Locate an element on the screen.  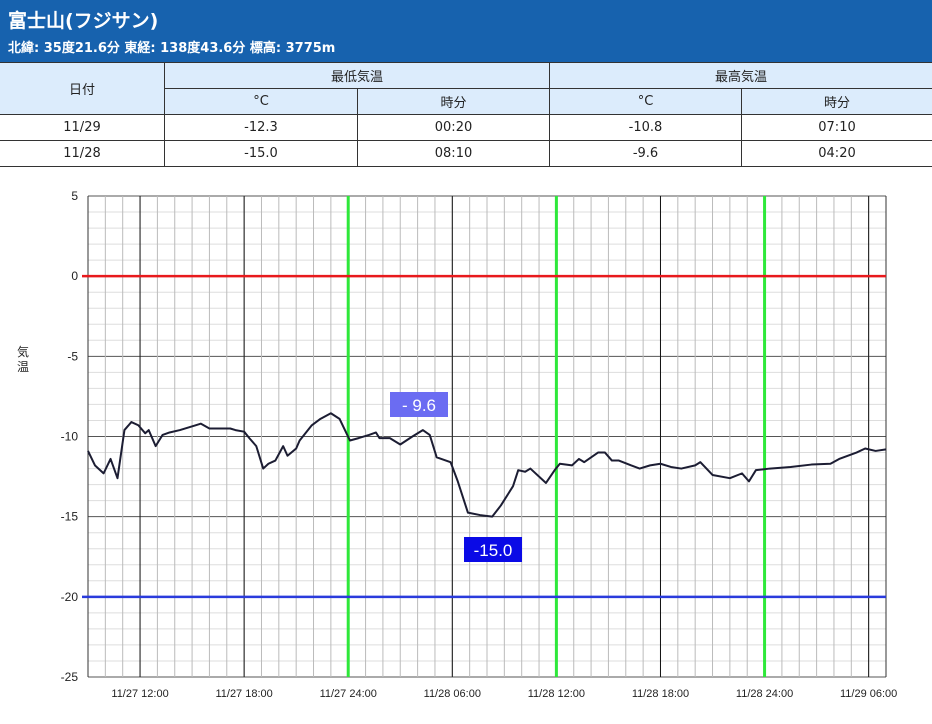
x-tick-label: 11/27 24:00 is located at coordinates (348, 694).